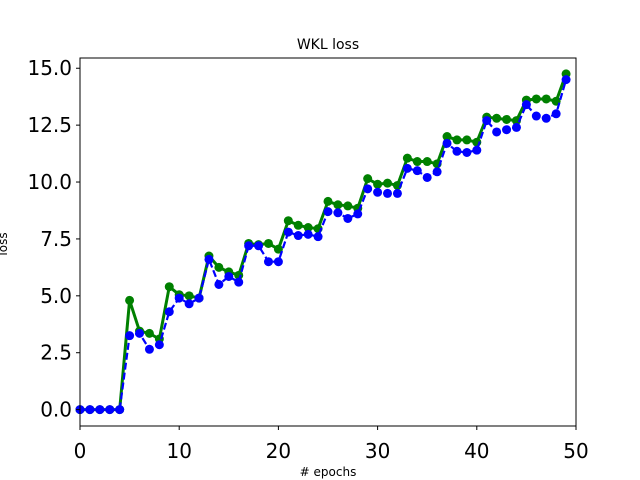 Image resolution: width=640 pixels, height=480 pixels. I want to click on y-axis-ticks: 0.0 2.5 5.0 7.5 10.0 12.5 15.0, so click(53, 239).